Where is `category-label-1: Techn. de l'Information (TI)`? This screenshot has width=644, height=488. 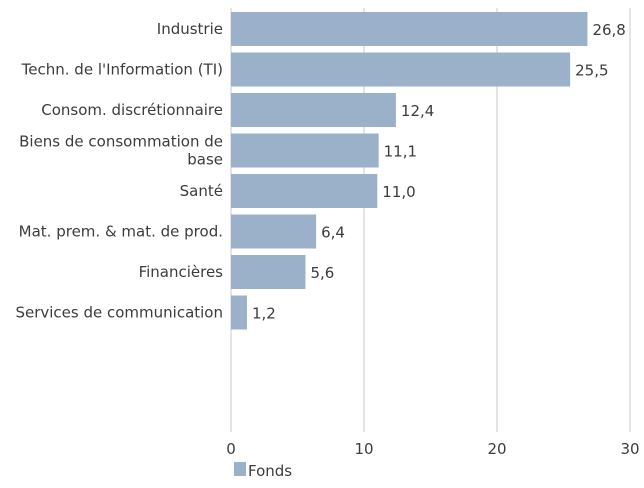
category-label-1: Techn. de l'Information (TI) is located at coordinates (122, 70).